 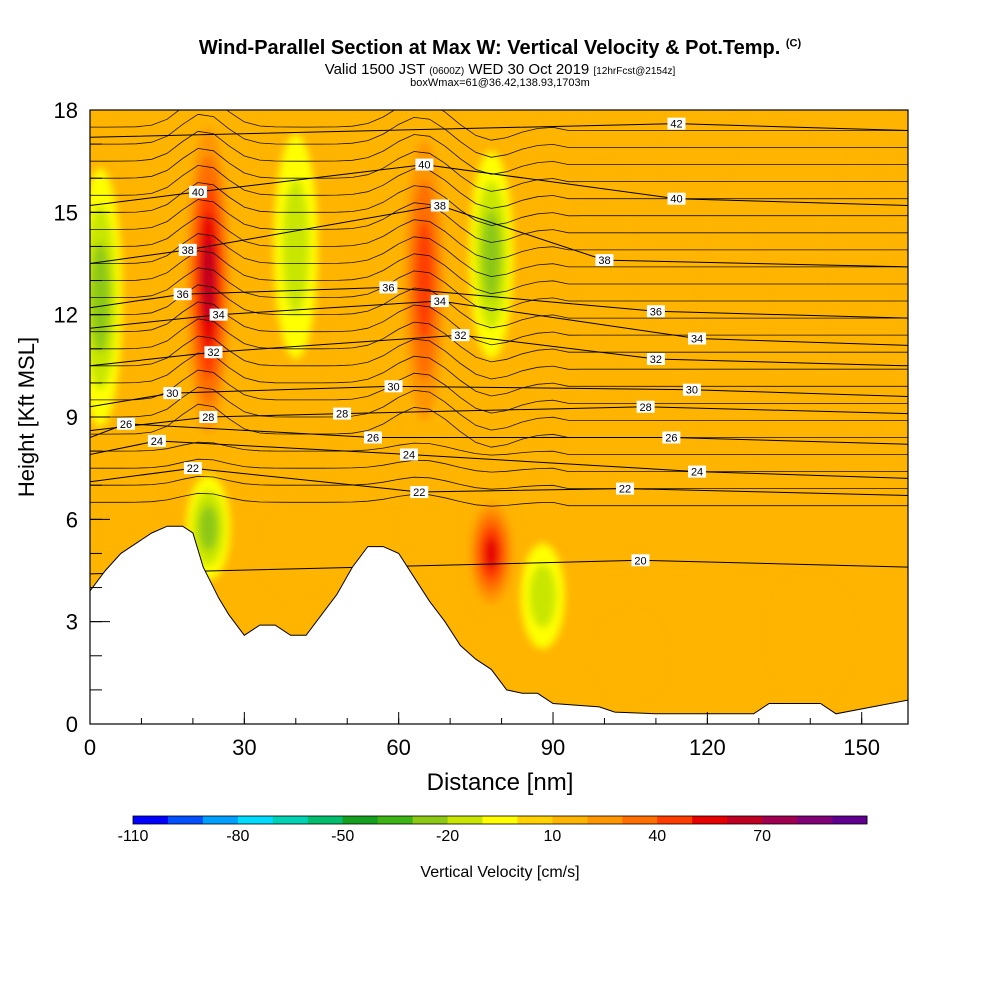 I want to click on theta-label: 26, so click(x=671, y=438).